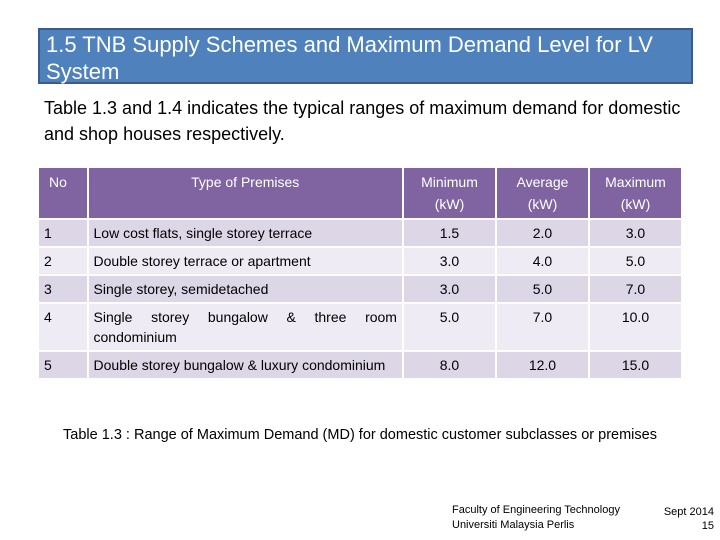 The image size is (720, 540). Describe the element at coordinates (542, 289) in the screenshot. I see `cell-avg: 5.0` at that location.